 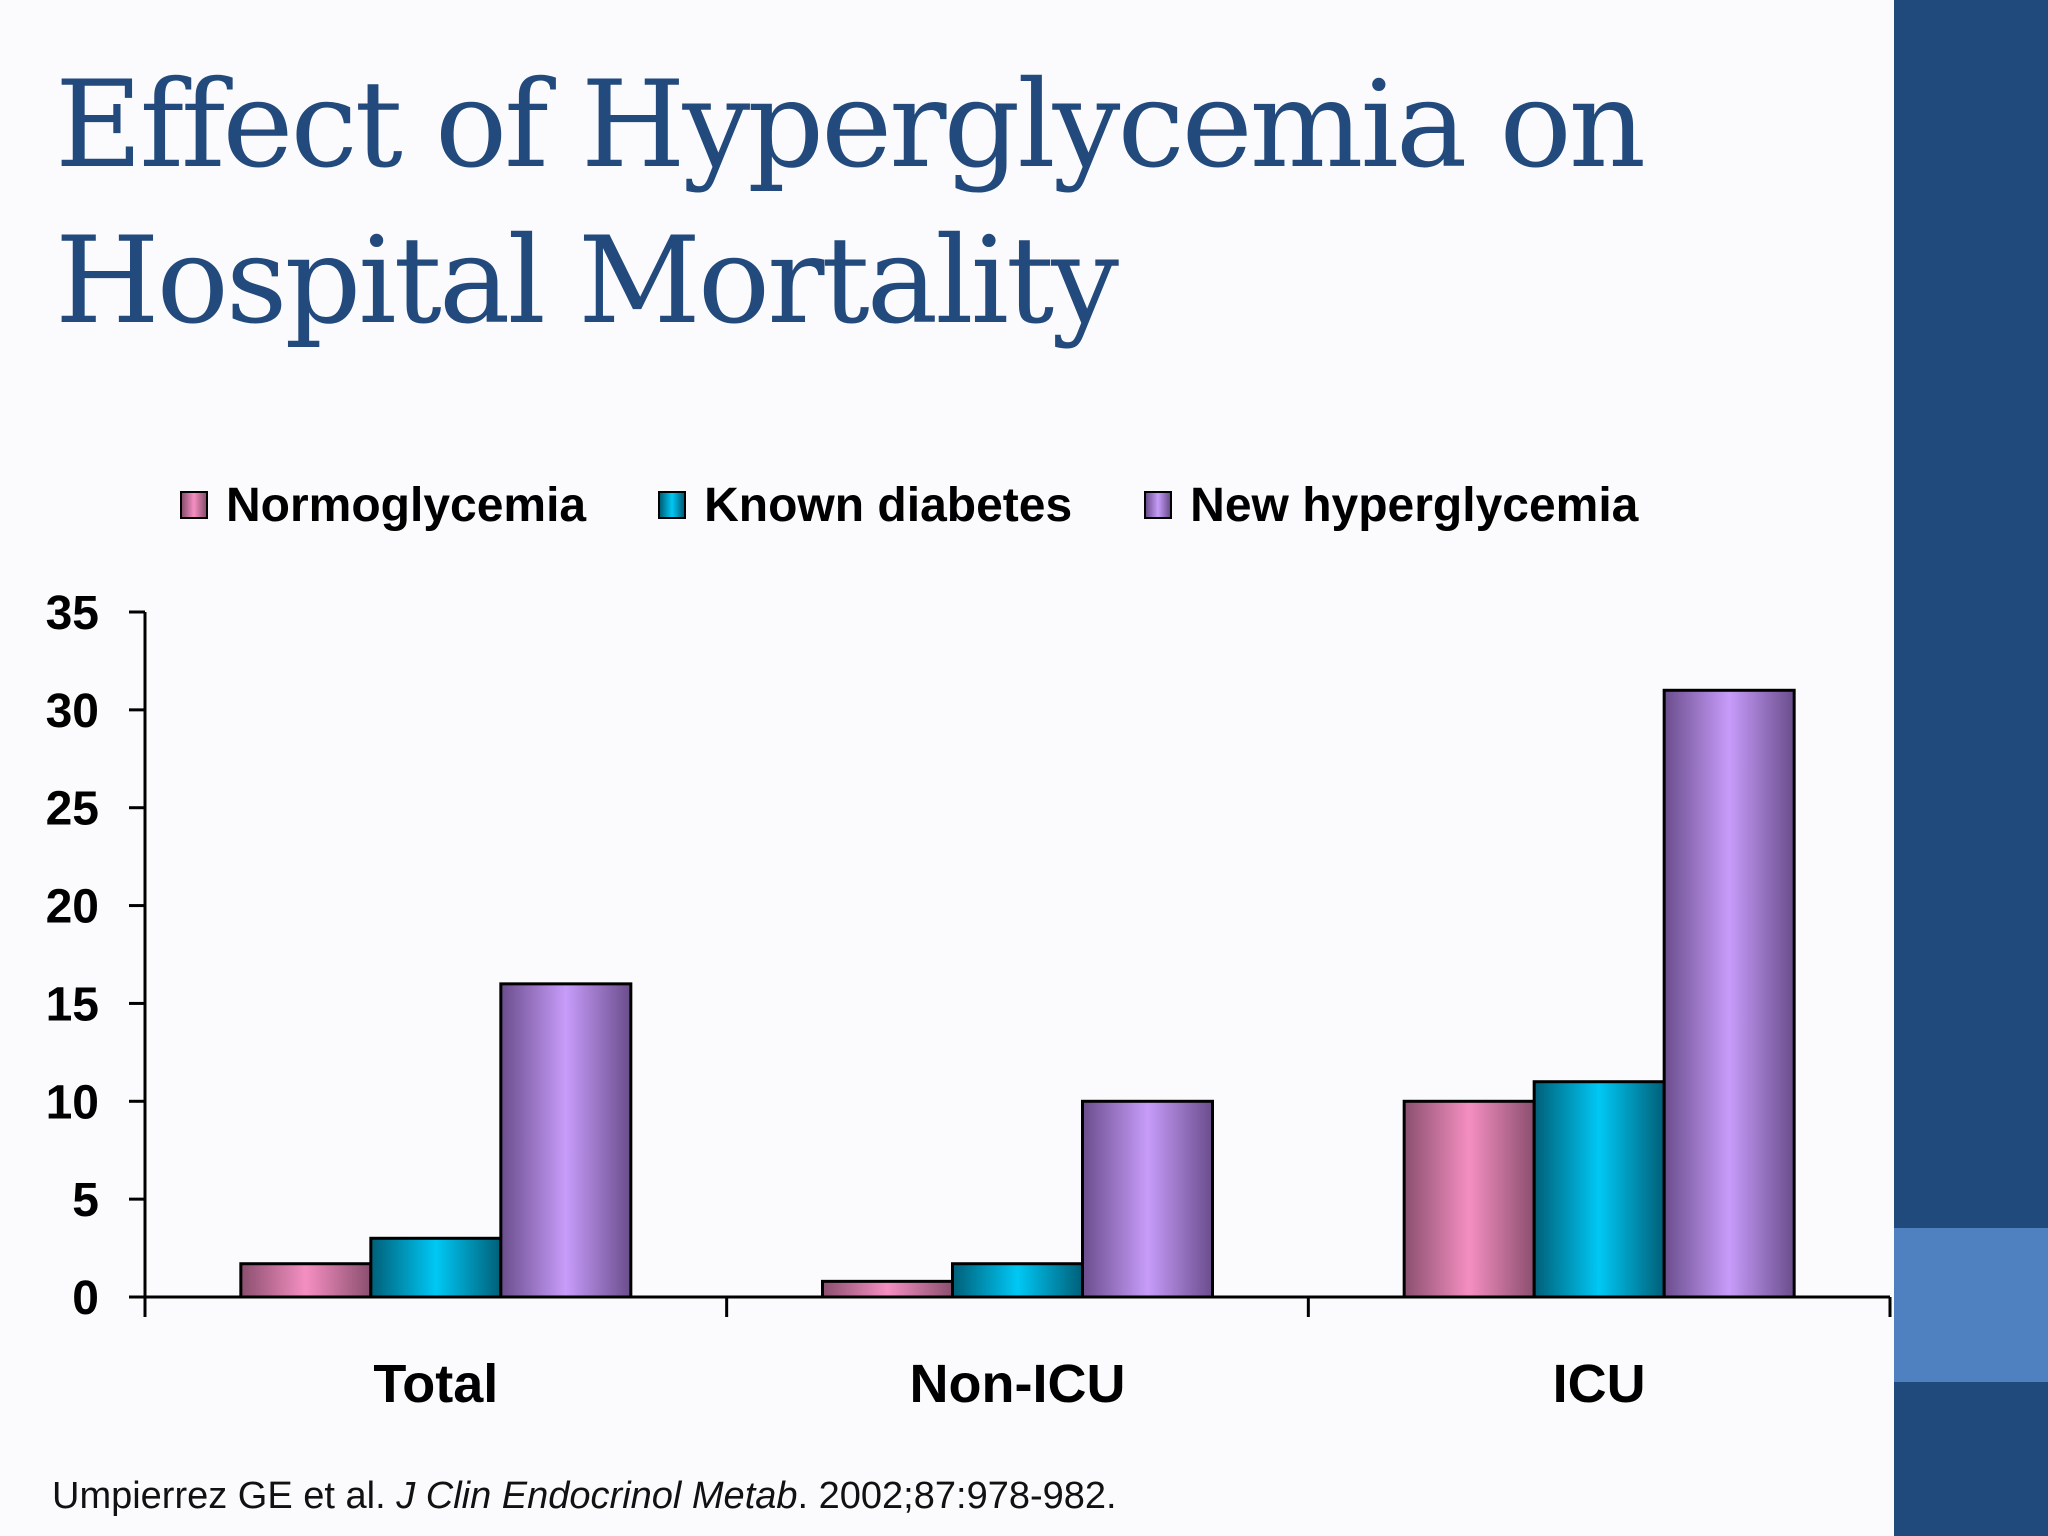 What do you see at coordinates (587, 281) in the screenshot?
I see `title-line-2: Hospital Mortality` at bounding box center [587, 281].